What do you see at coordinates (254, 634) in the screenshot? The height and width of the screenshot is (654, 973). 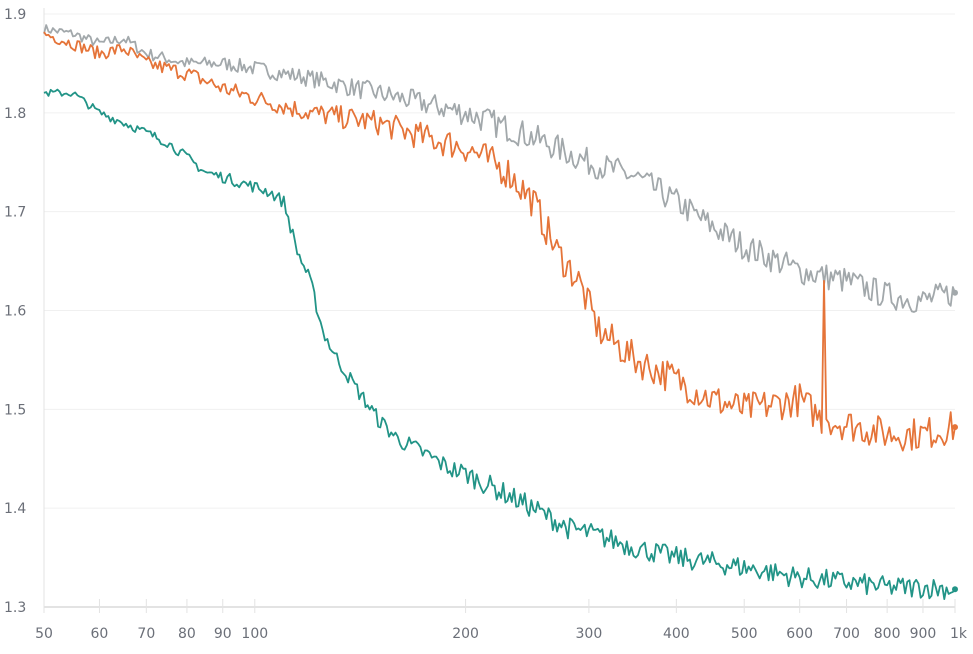 I see `x-tick-label: 100` at bounding box center [254, 634].